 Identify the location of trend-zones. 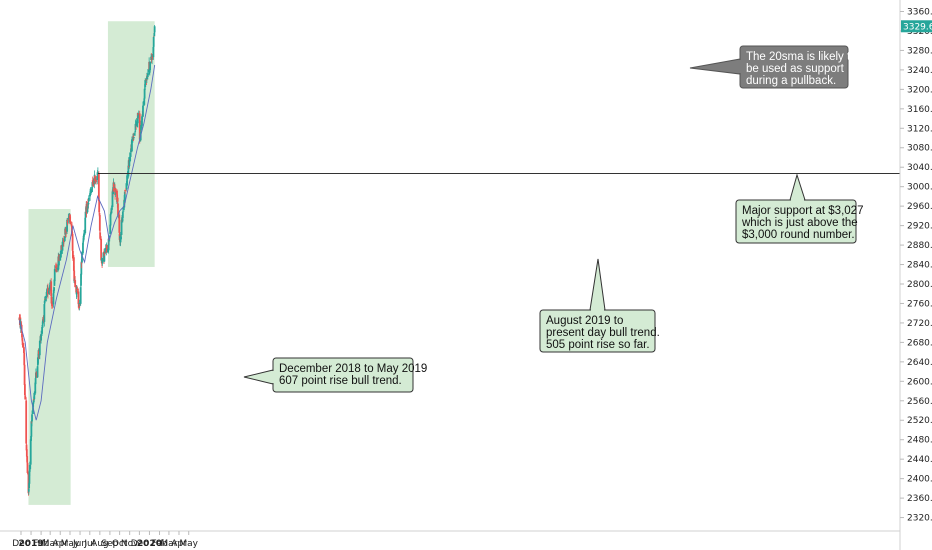
(91, 263).